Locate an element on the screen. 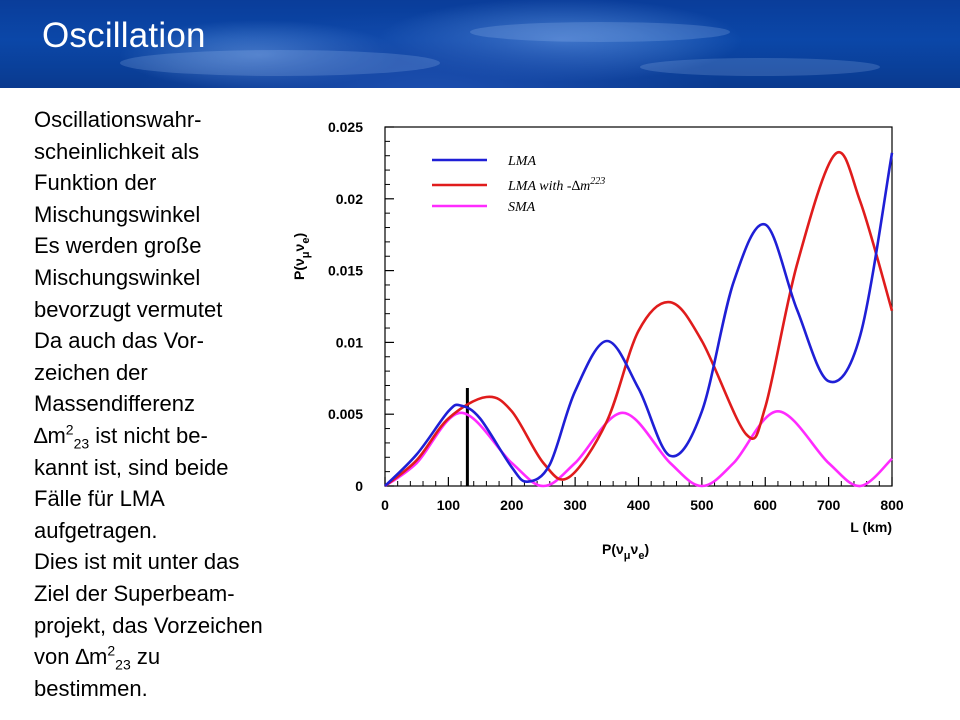 The image size is (960, 720). chart-title: P(νμνe) is located at coordinates (625, 551).